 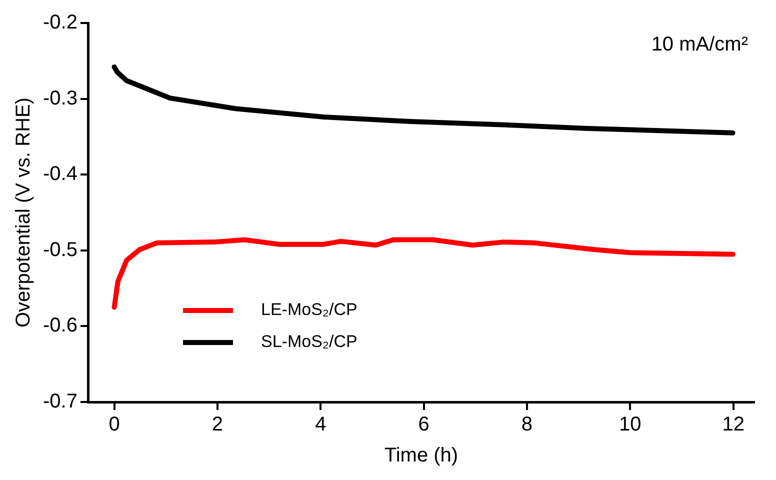 What do you see at coordinates (60, 23) in the screenshot?
I see `y-tick-label: -0.2` at bounding box center [60, 23].